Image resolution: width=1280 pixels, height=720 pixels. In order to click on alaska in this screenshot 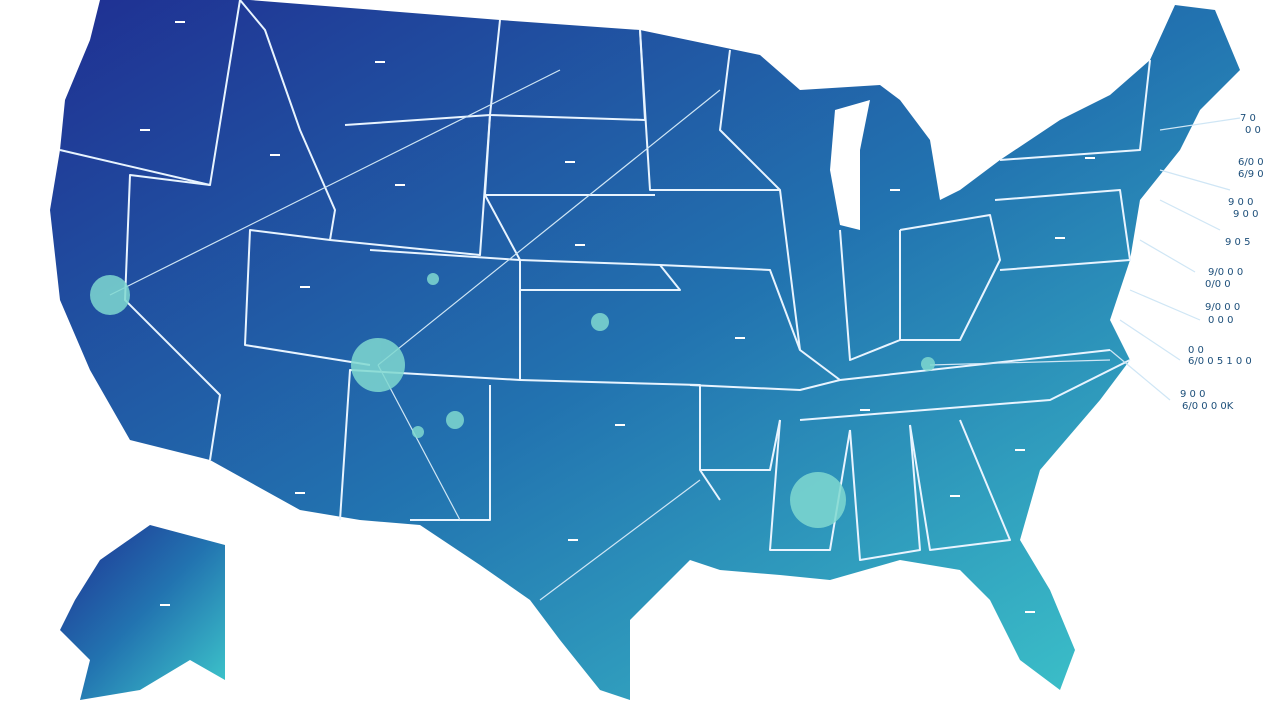, I will do `click(142, 612)`.